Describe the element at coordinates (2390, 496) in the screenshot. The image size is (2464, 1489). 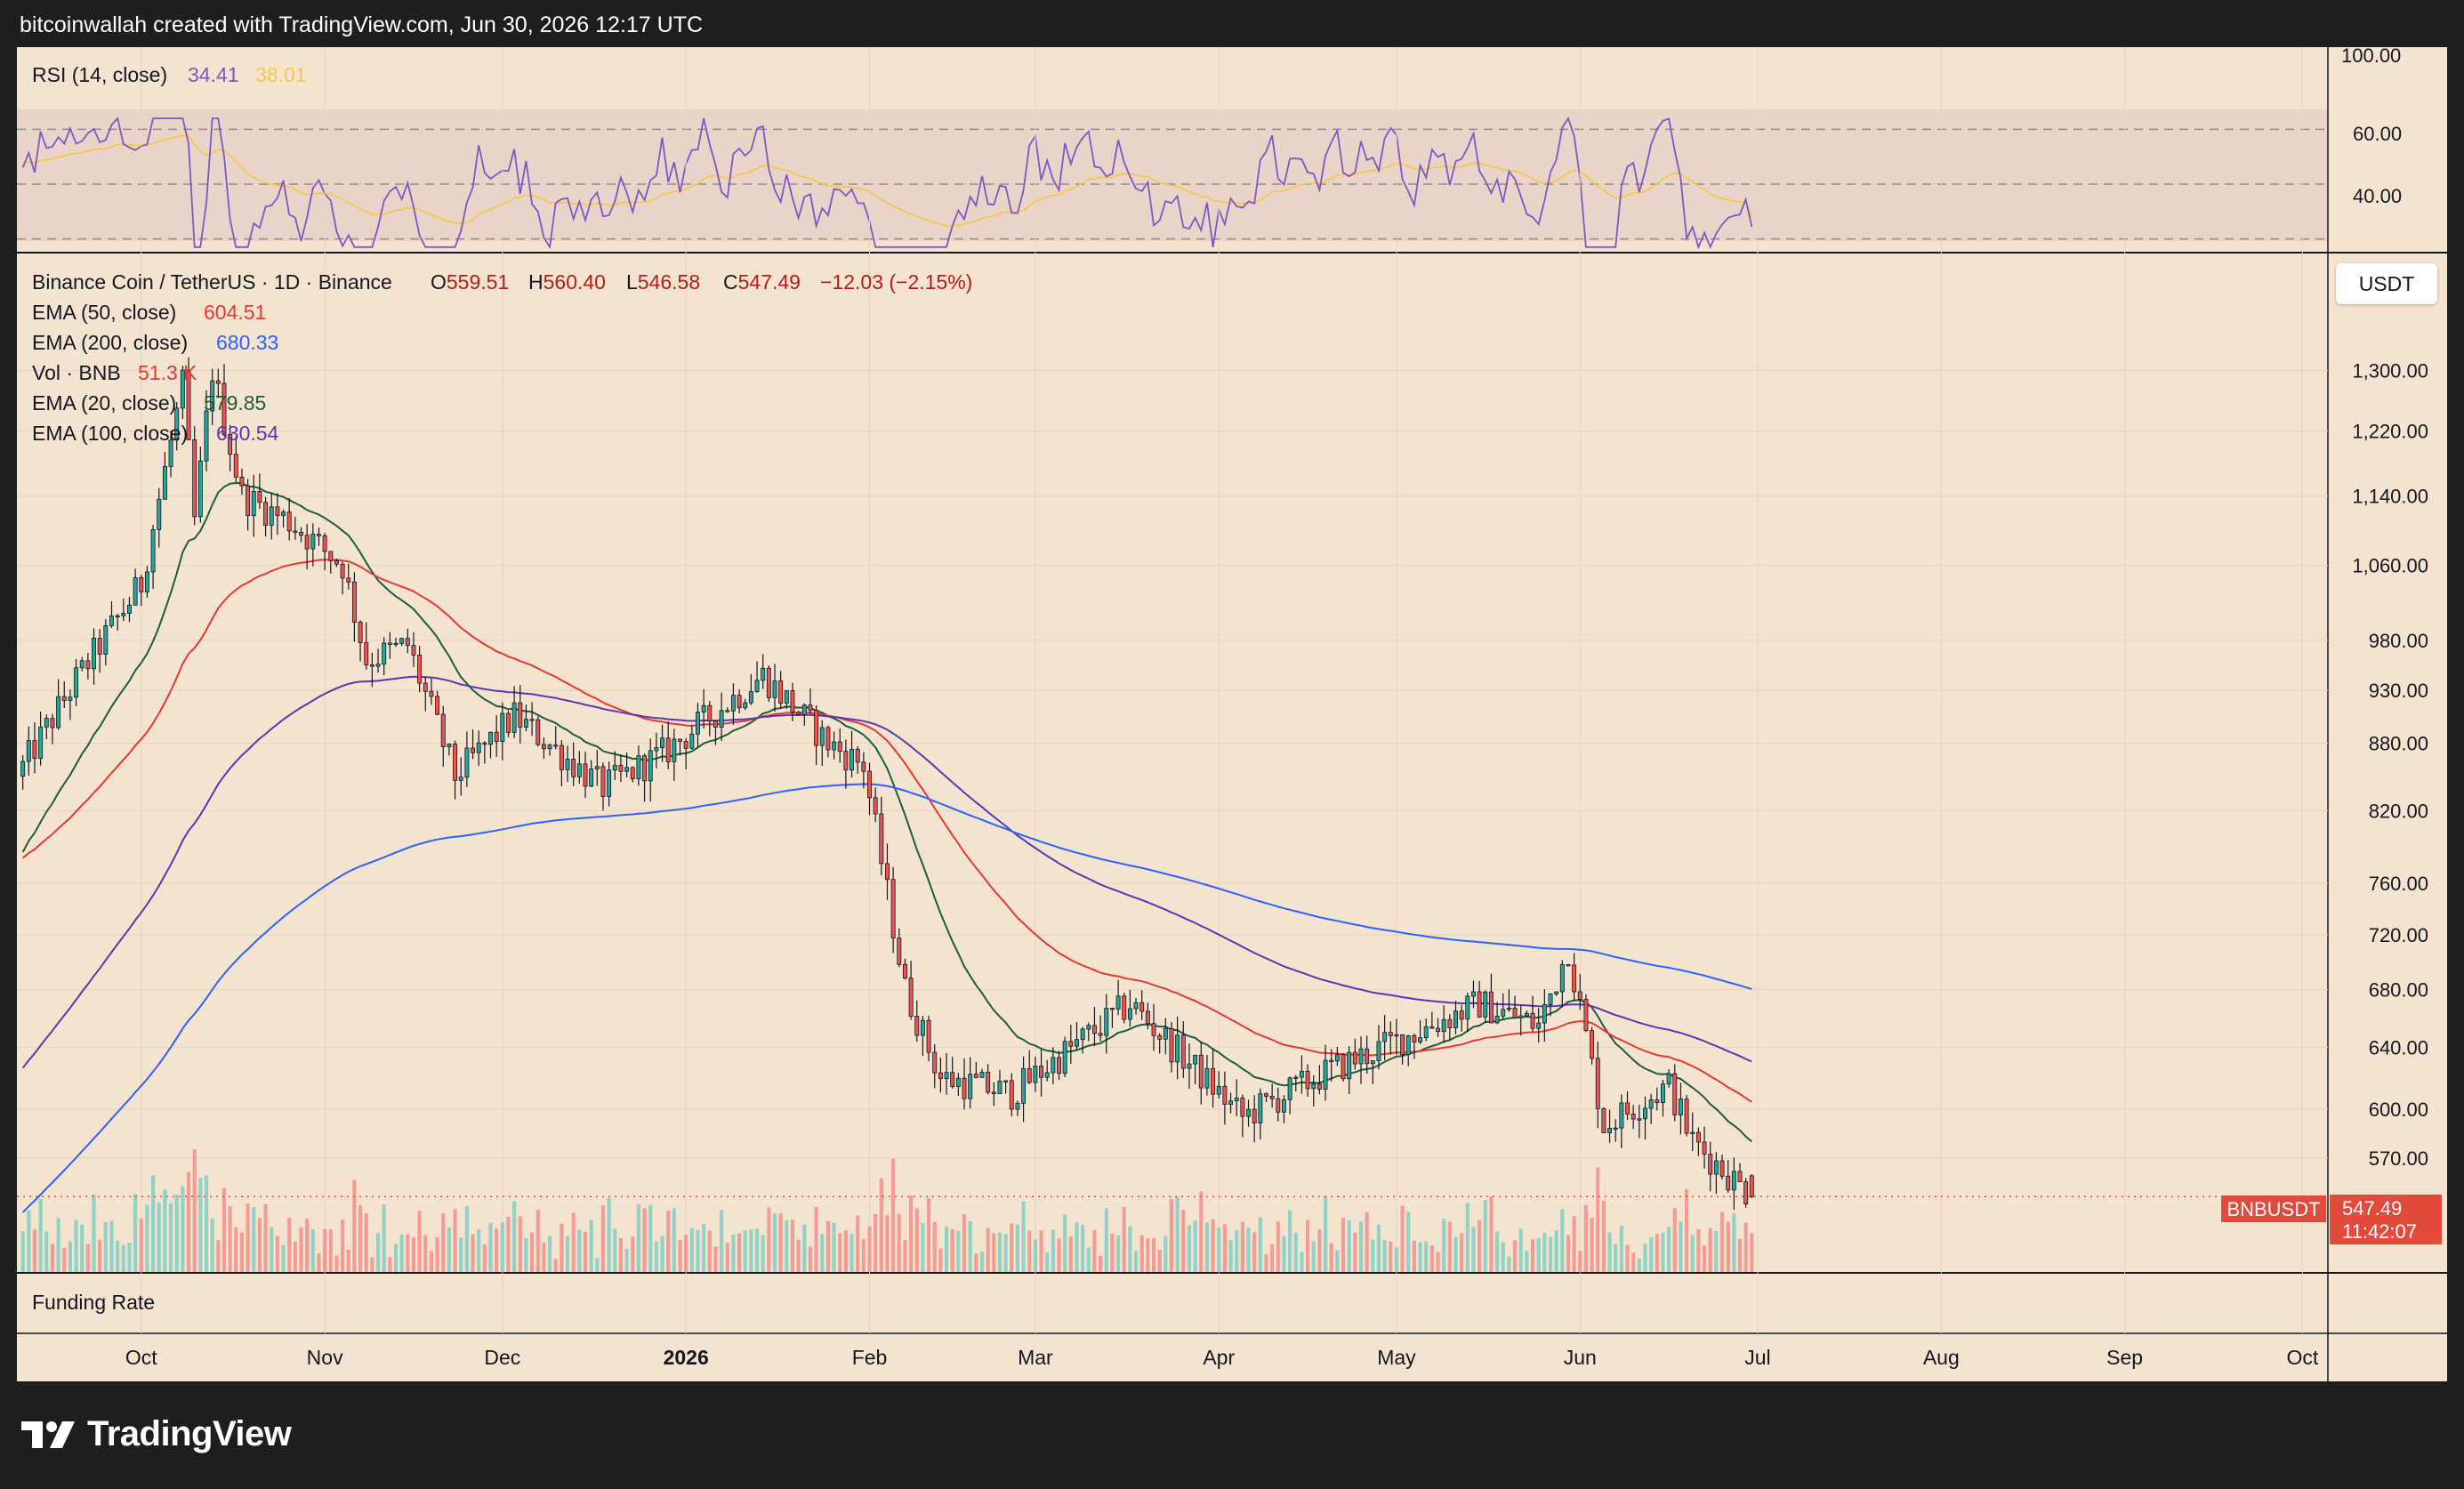
I see `price-tick-label: 1,140.00` at that location.